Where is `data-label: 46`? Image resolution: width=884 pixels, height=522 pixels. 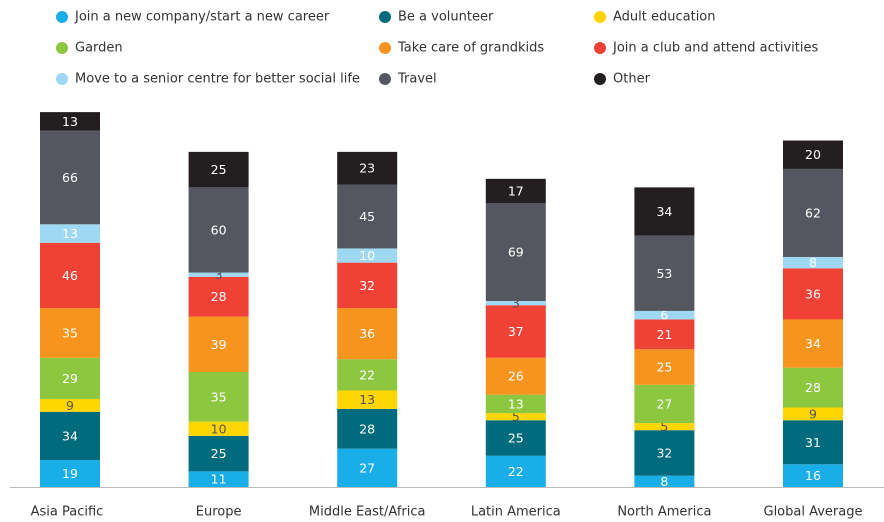
data-label: 46 is located at coordinates (70, 275).